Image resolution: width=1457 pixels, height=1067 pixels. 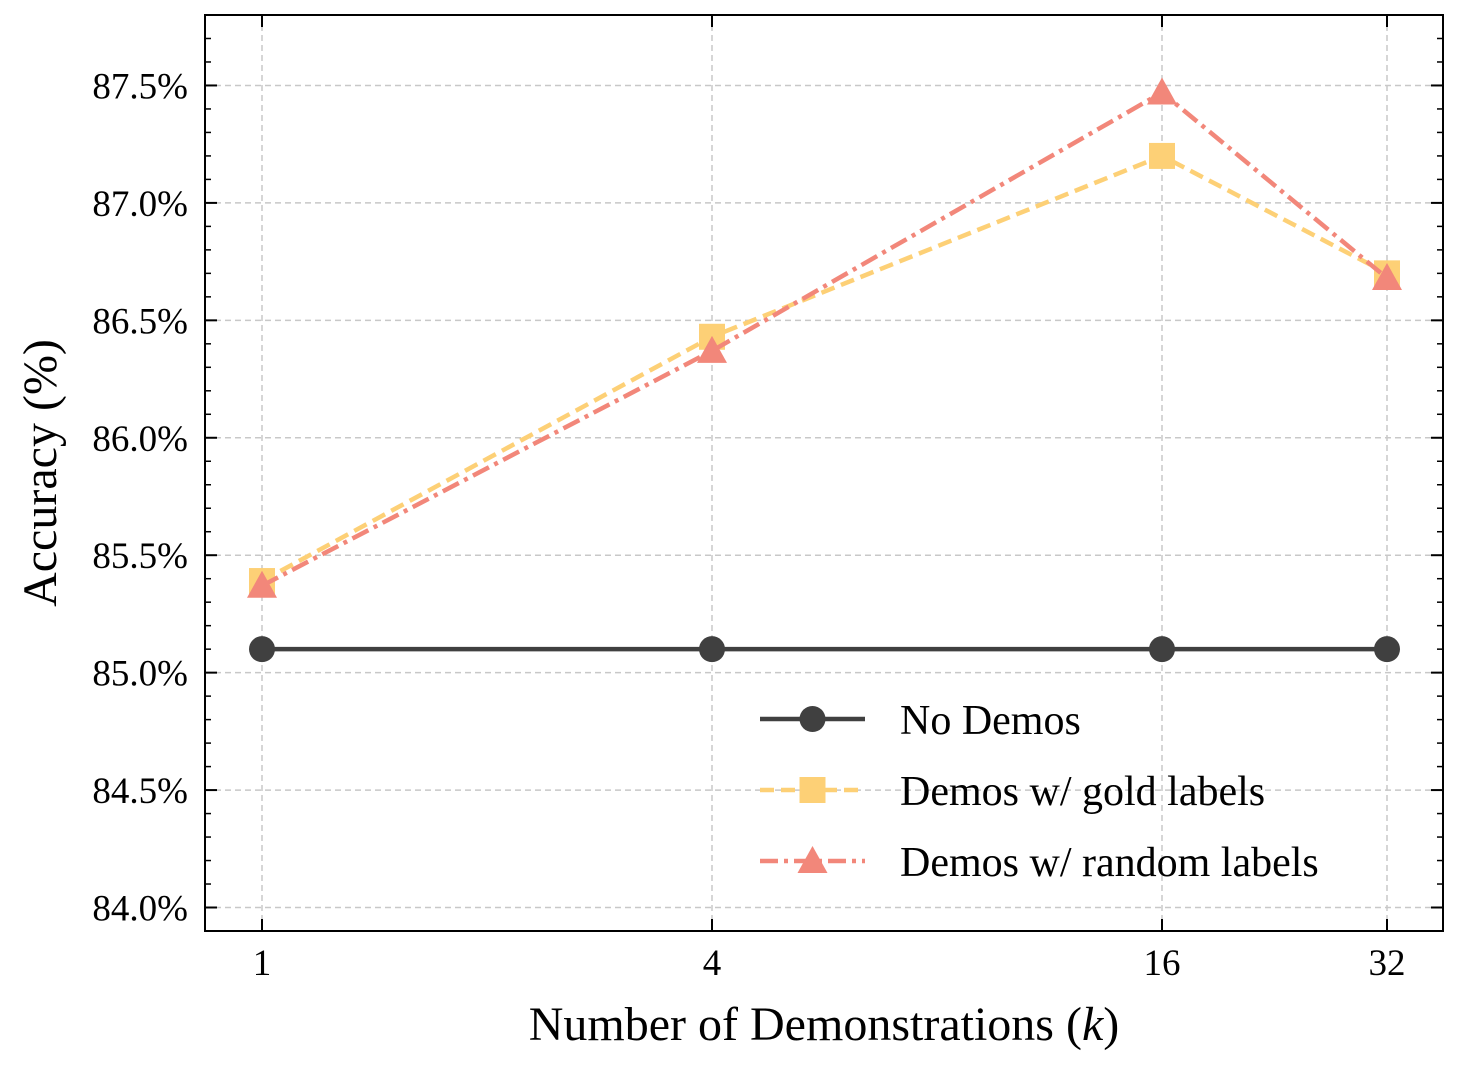 What do you see at coordinates (1111, 1024) in the screenshot?
I see `x-axis-title-suffix: )` at bounding box center [1111, 1024].